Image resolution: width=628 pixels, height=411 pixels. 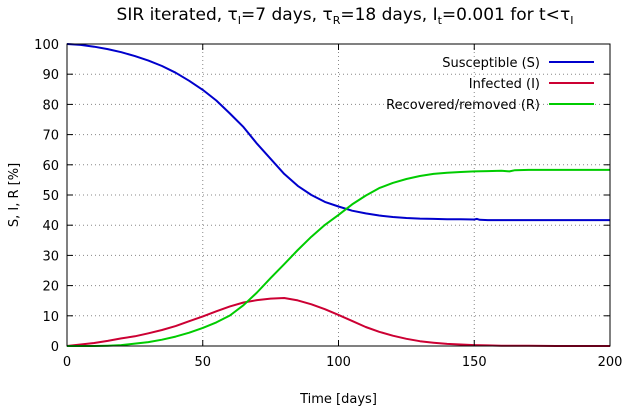 What do you see at coordinates (386, 15) in the screenshot?
I see `title-tau-r-value: =18 days,` at bounding box center [386, 15].